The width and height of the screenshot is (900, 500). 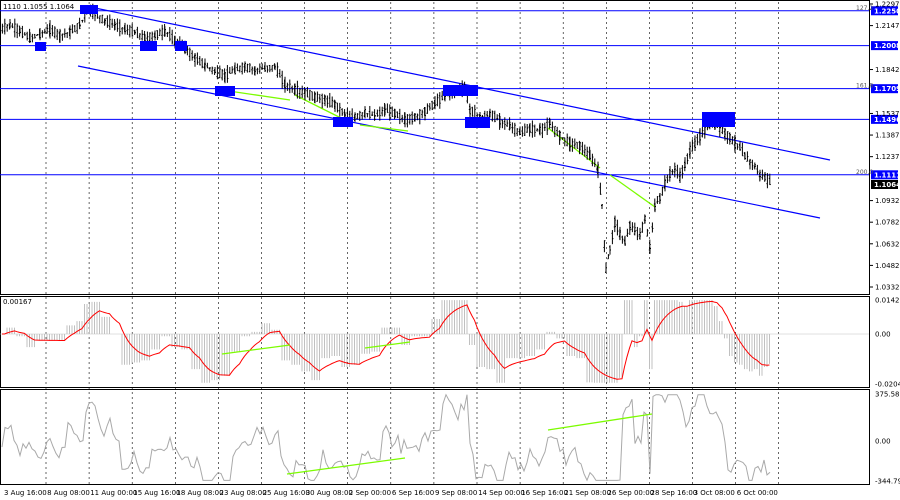 I want to click on level-price-text: 1.1709, so click(x=887, y=89).